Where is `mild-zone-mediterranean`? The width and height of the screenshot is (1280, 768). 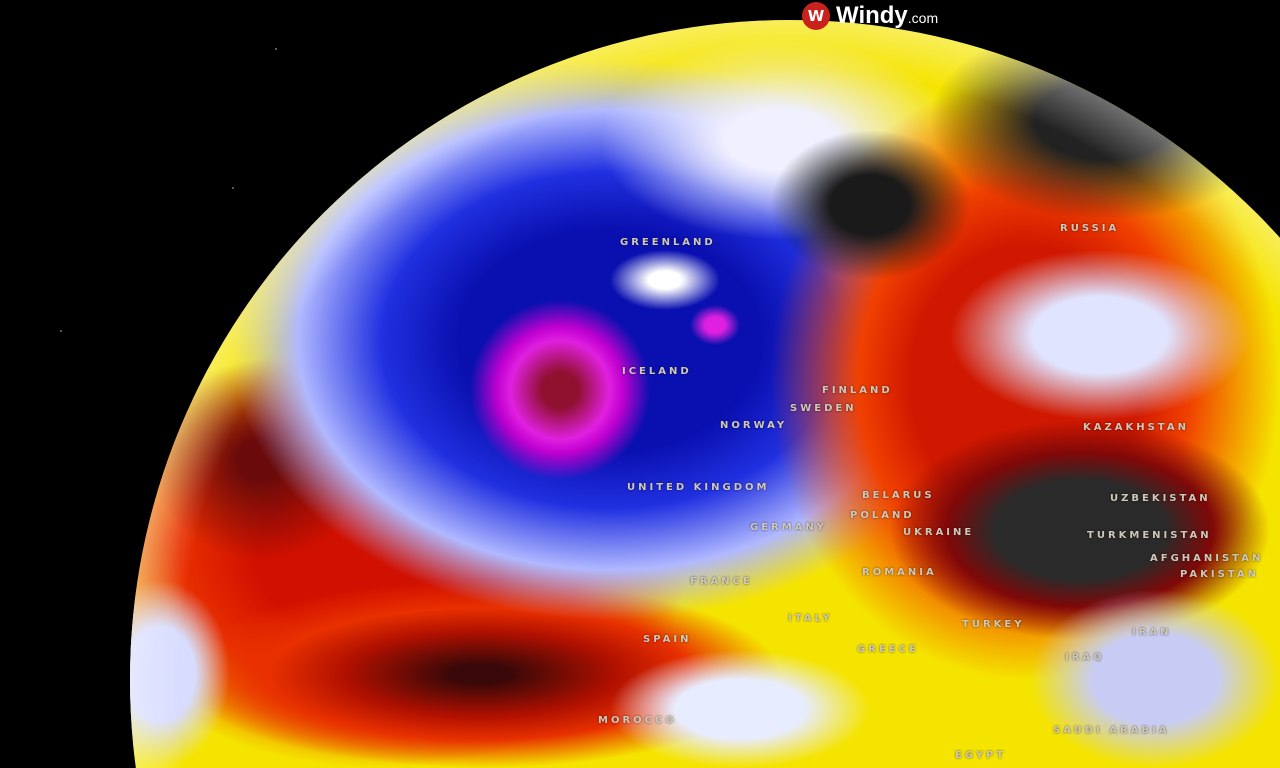
mild-zone-mediterranean is located at coordinates (740, 709).